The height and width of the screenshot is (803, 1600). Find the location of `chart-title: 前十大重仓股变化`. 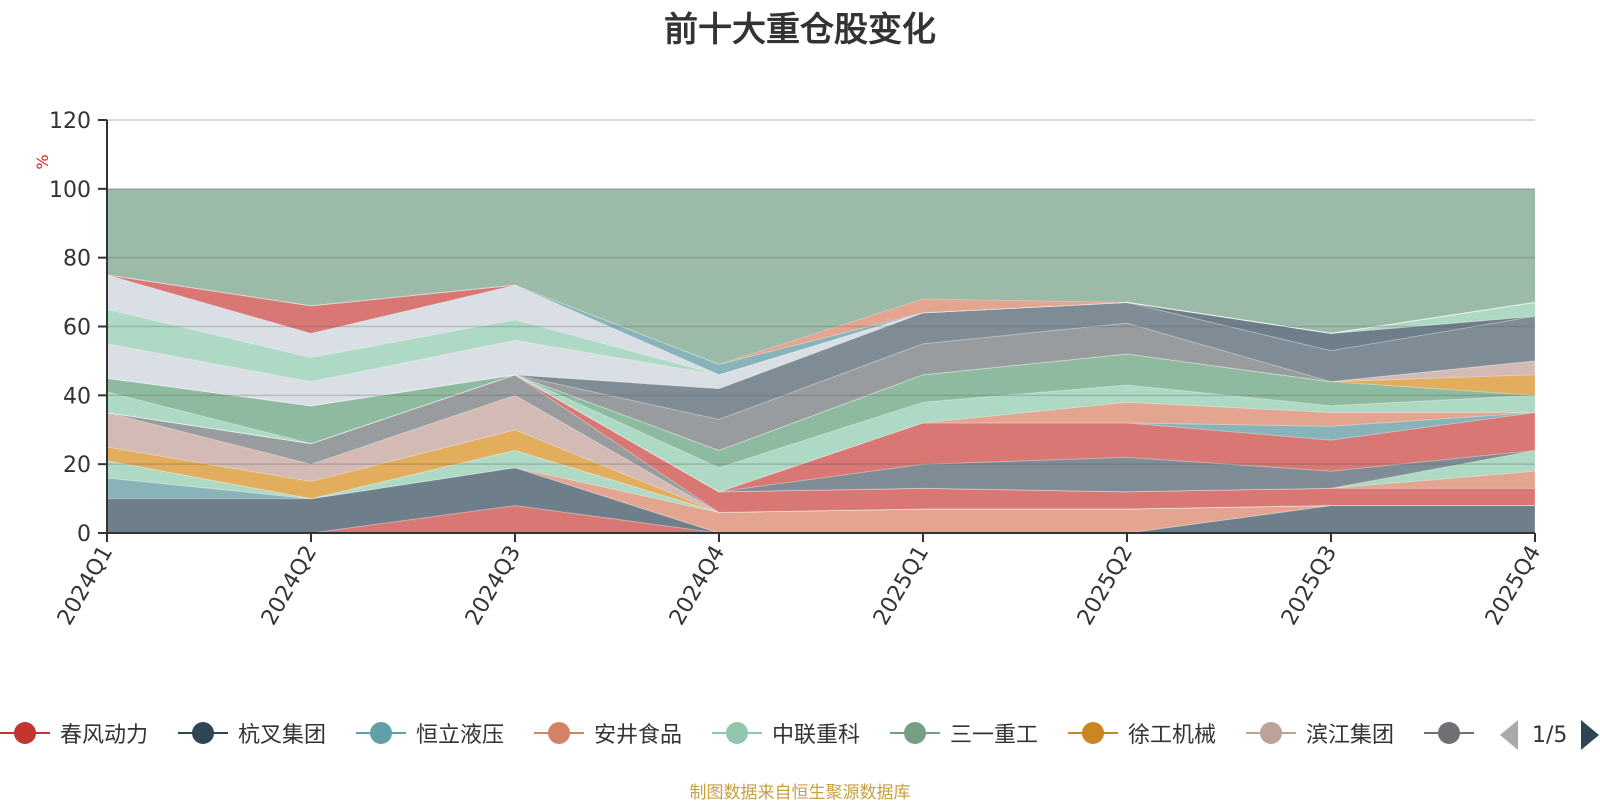

chart-title: 前十大重仓股变化 is located at coordinates (800, 30).